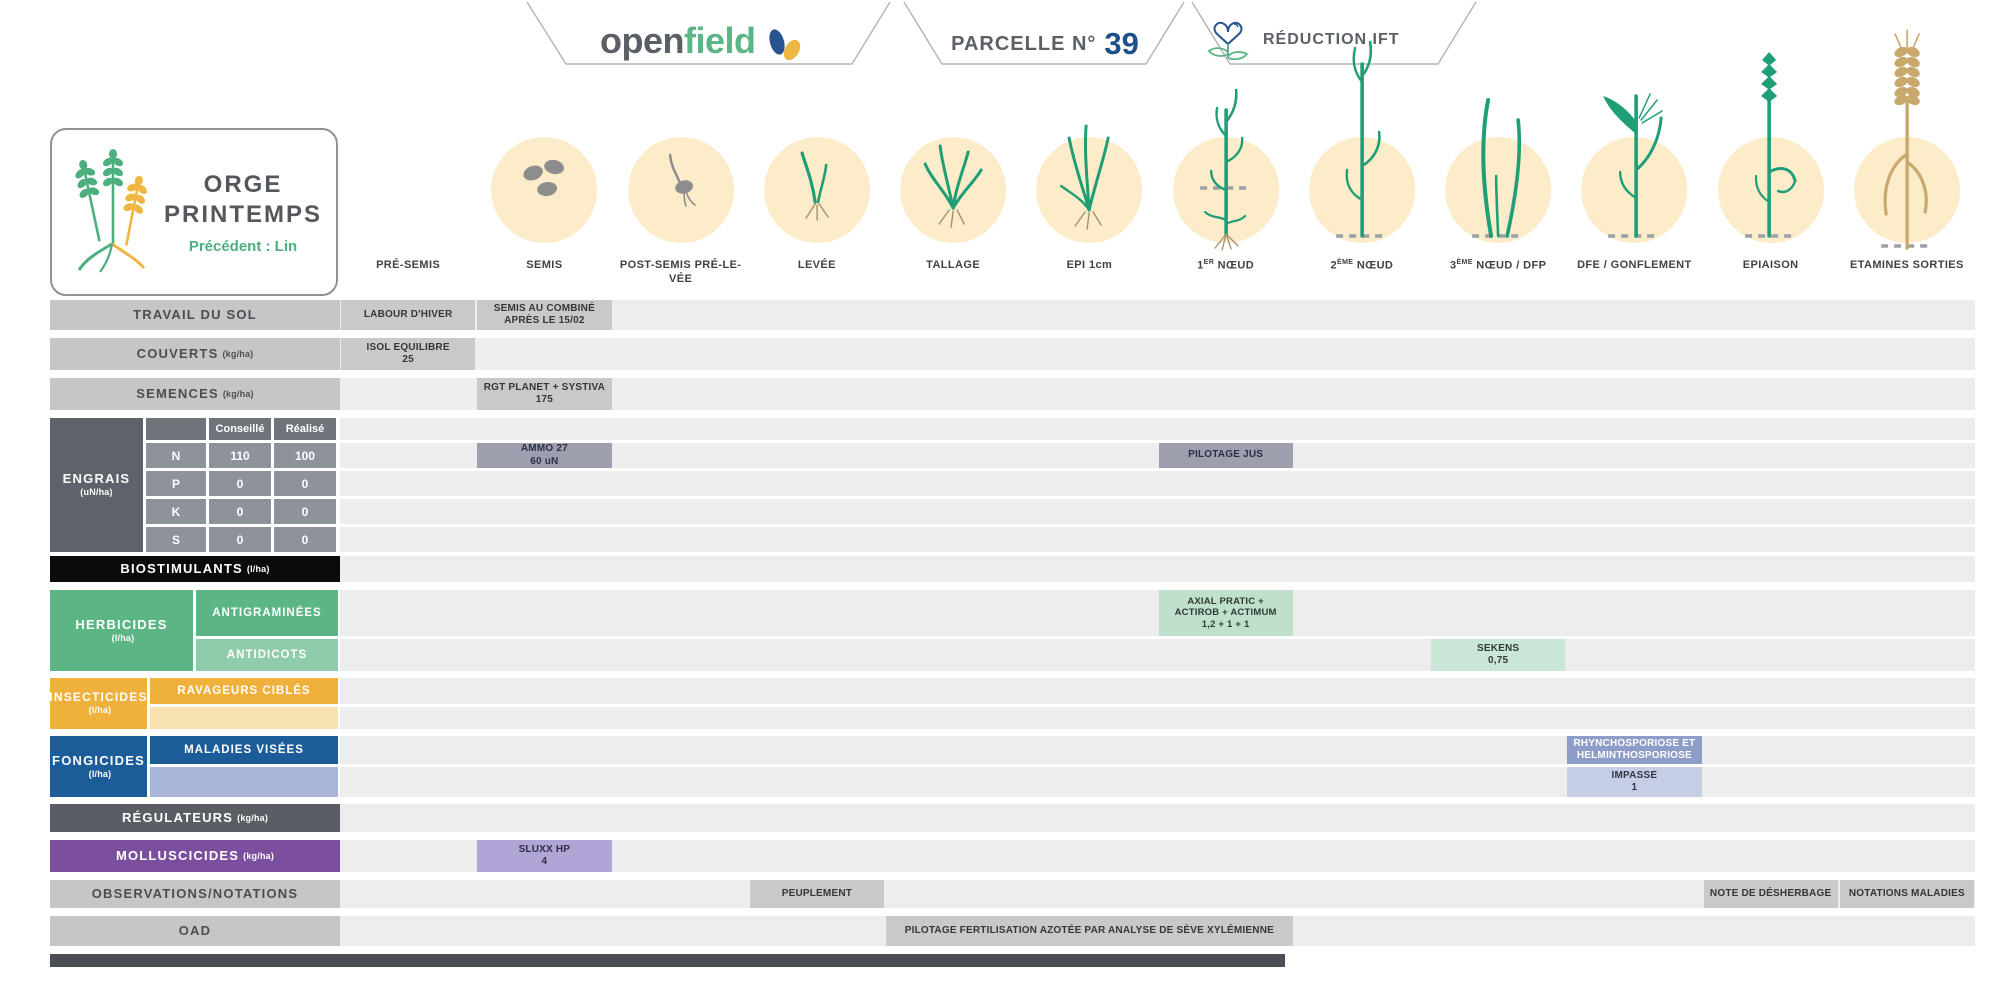 The image size is (2000, 1000). Describe the element at coordinates (784, 45) in the screenshot. I see `leaf-mark-icon` at that location.